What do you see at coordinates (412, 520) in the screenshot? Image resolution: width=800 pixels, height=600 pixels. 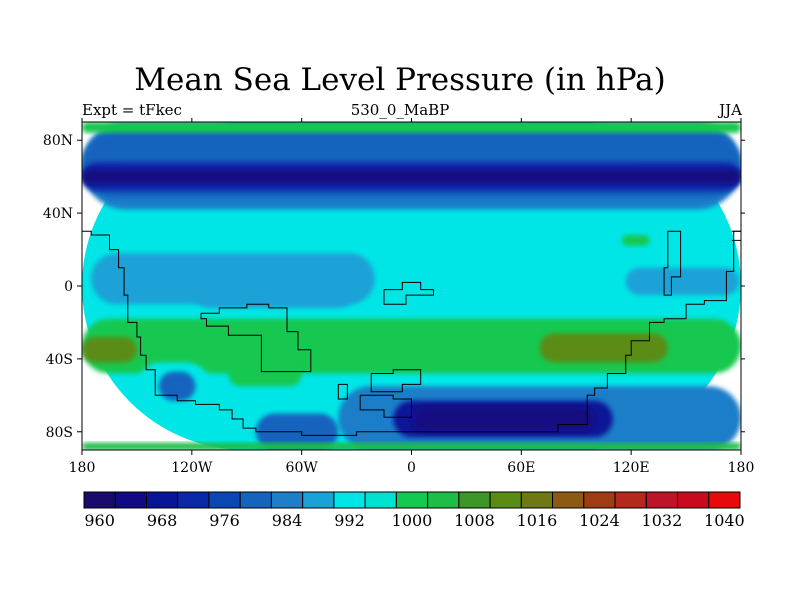 I see `colorbar-label: 1000` at bounding box center [412, 520].